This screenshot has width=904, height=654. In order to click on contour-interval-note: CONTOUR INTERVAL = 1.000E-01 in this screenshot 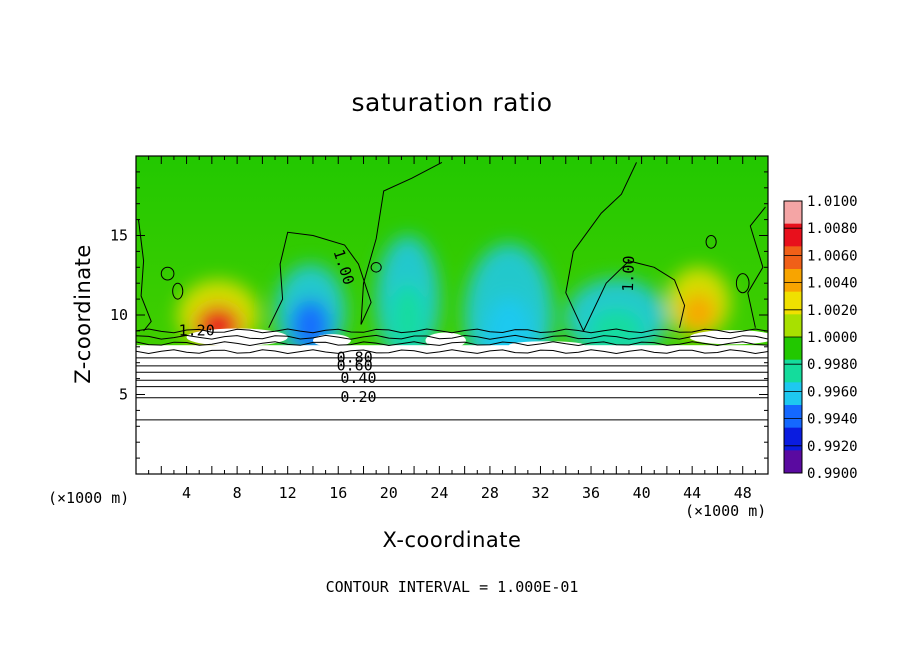, I will do `click(452, 587)`.